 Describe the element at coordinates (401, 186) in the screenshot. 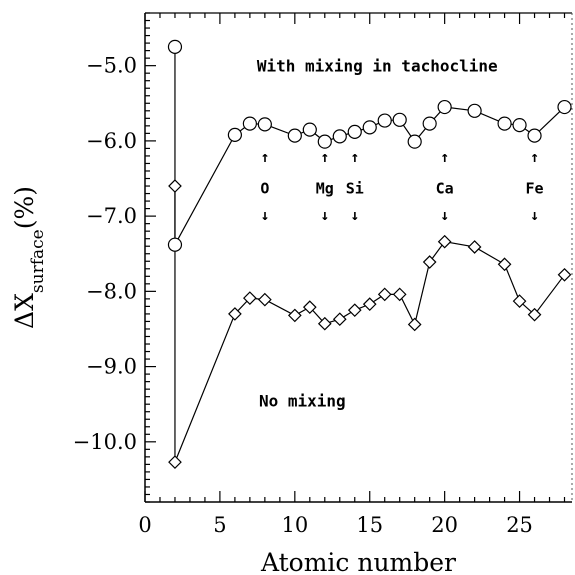

I see `element-markers: ↑ O ↓ ↑ Mg ↓ ↑ Si ↓ ↑ Ca ↓ ↑ Fe ↓` at that location.